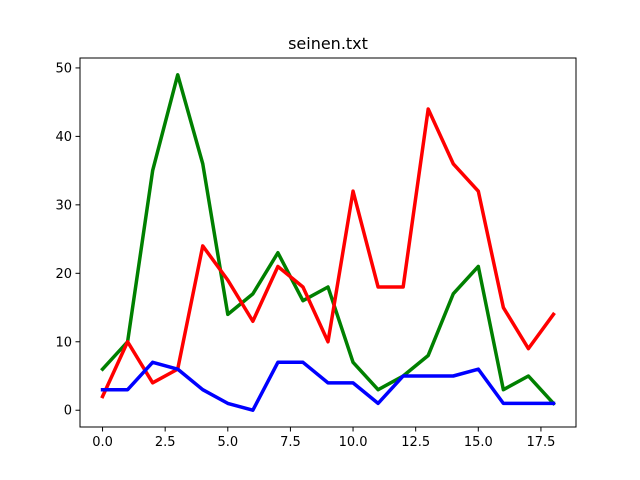  Describe the element at coordinates (478, 442) in the screenshot. I see `x-tick-label: 15.0` at that location.